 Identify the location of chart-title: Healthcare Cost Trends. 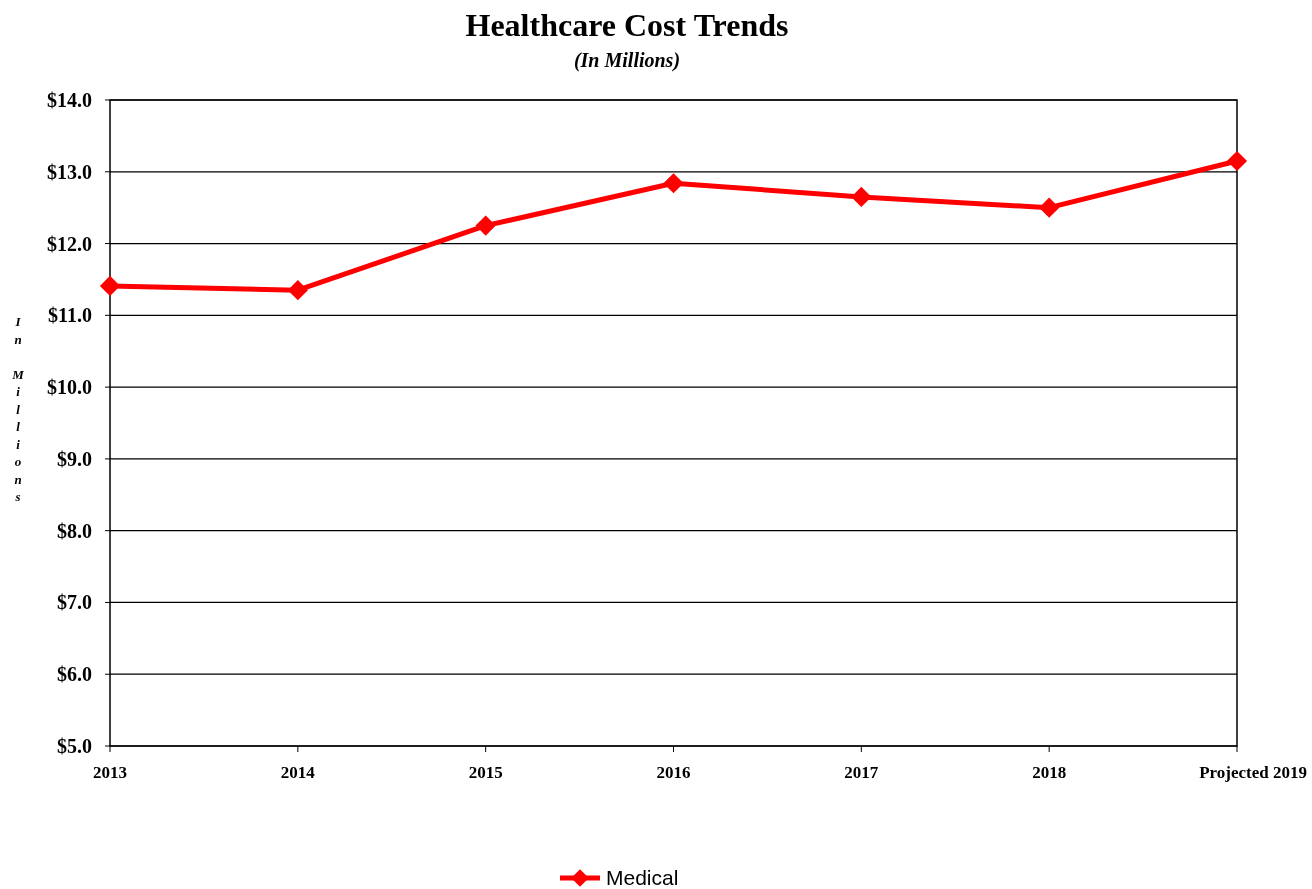
(627, 25).